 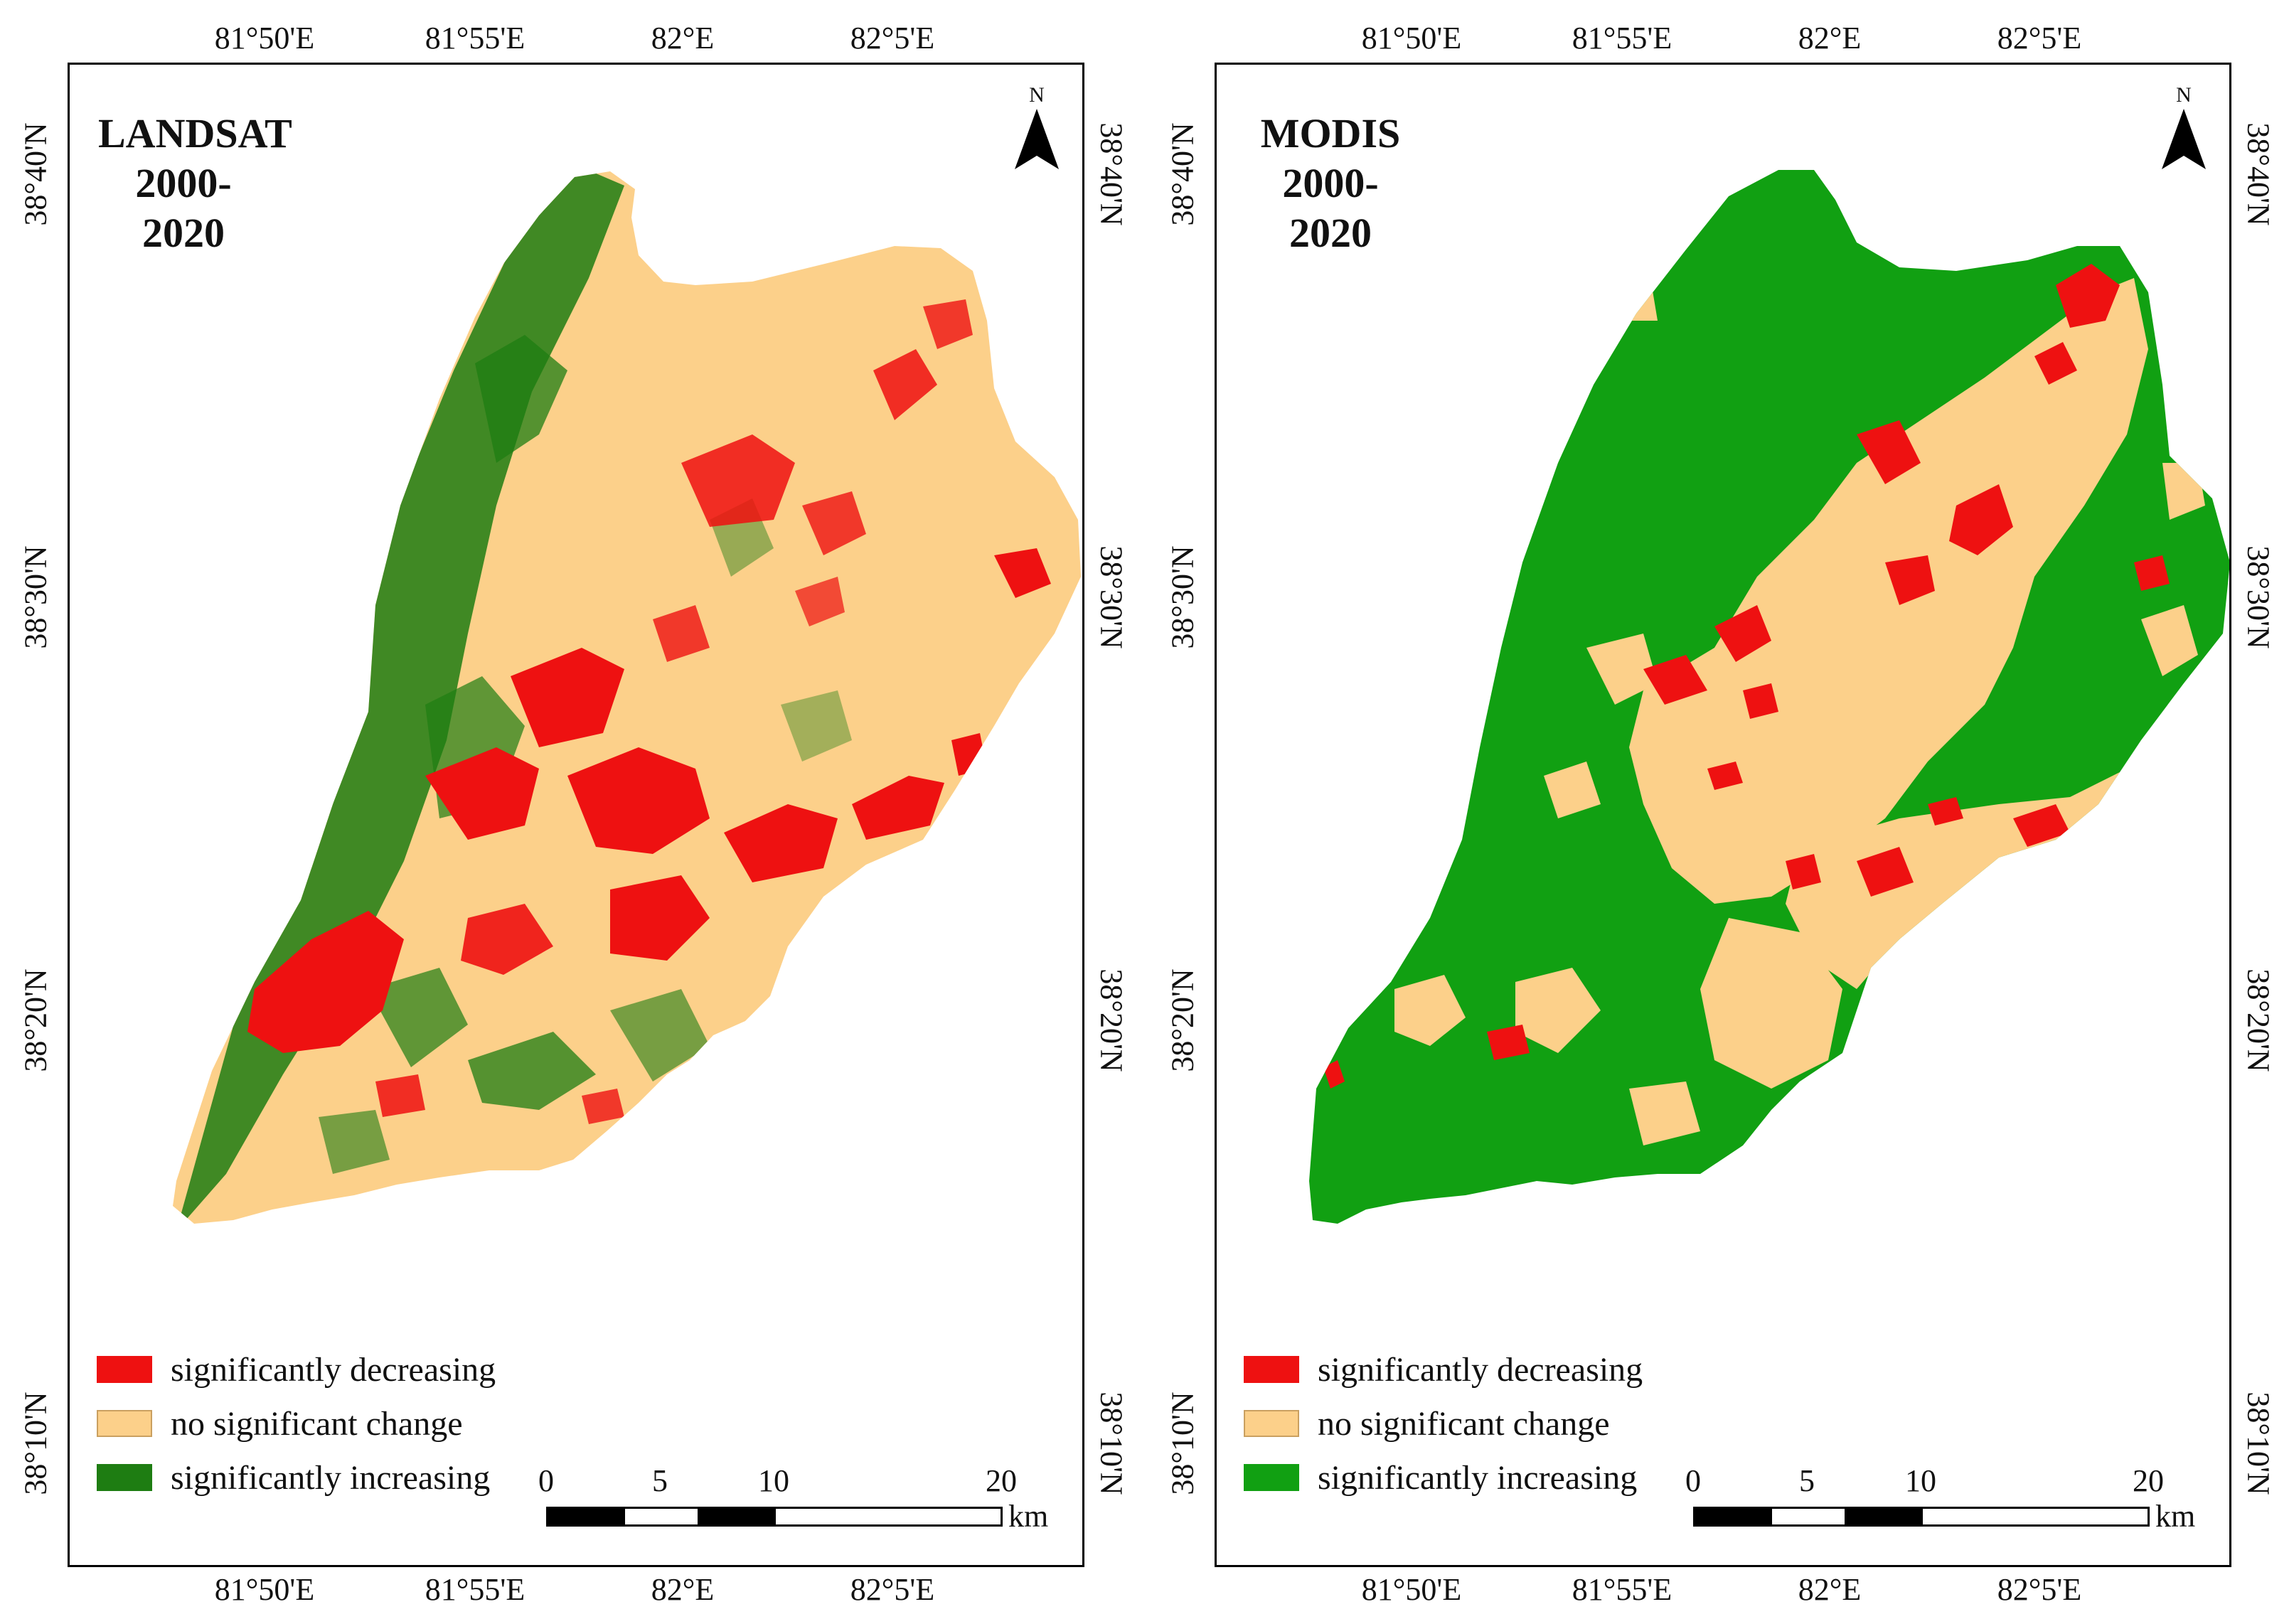 What do you see at coordinates (195, 133) in the screenshot?
I see `map-title-line1: LANDSAT` at bounding box center [195, 133].